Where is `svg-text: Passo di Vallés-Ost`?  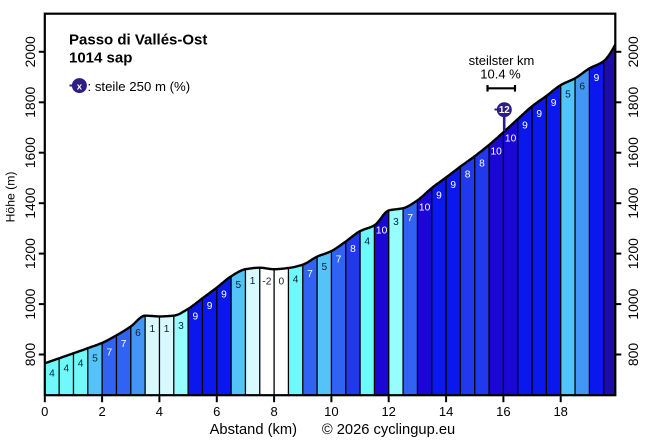
svg-text: Passo di Vallés-Ost is located at coordinates (138, 39).